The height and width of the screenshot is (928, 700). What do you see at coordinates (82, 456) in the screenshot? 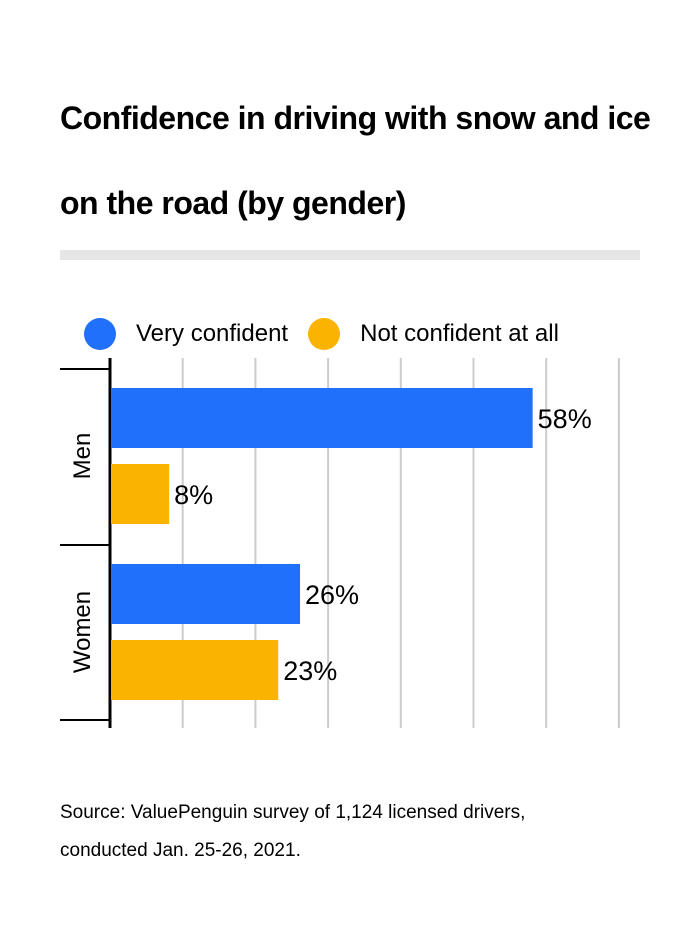
I see `category-label-men: Men` at bounding box center [82, 456].